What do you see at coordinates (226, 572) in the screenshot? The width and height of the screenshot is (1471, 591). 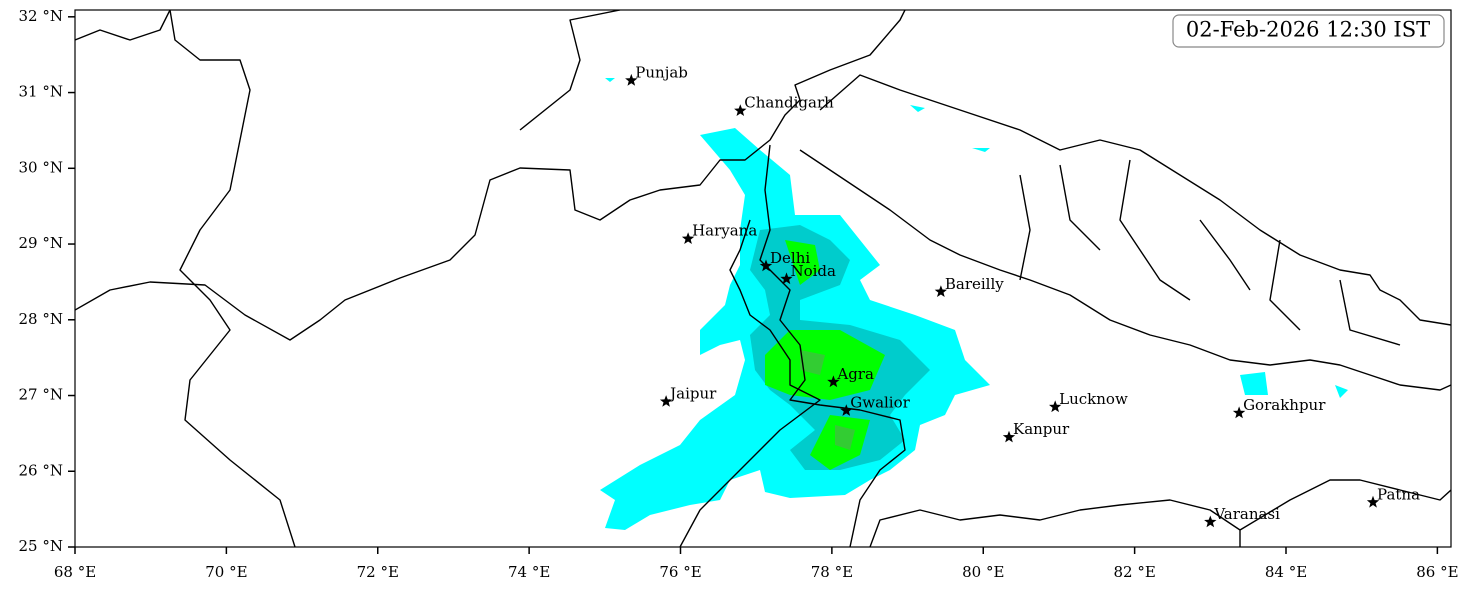 I see `x-tick-label: 70 °E` at bounding box center [226, 572].